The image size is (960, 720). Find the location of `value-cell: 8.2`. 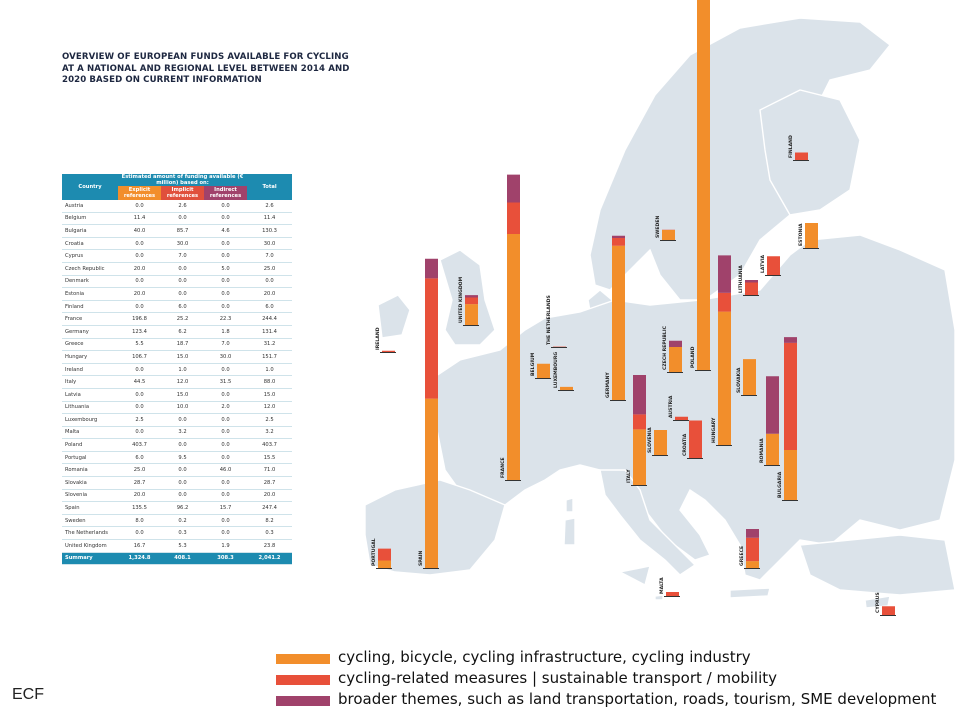

value-cell: 8.2 is located at coordinates (270, 521).